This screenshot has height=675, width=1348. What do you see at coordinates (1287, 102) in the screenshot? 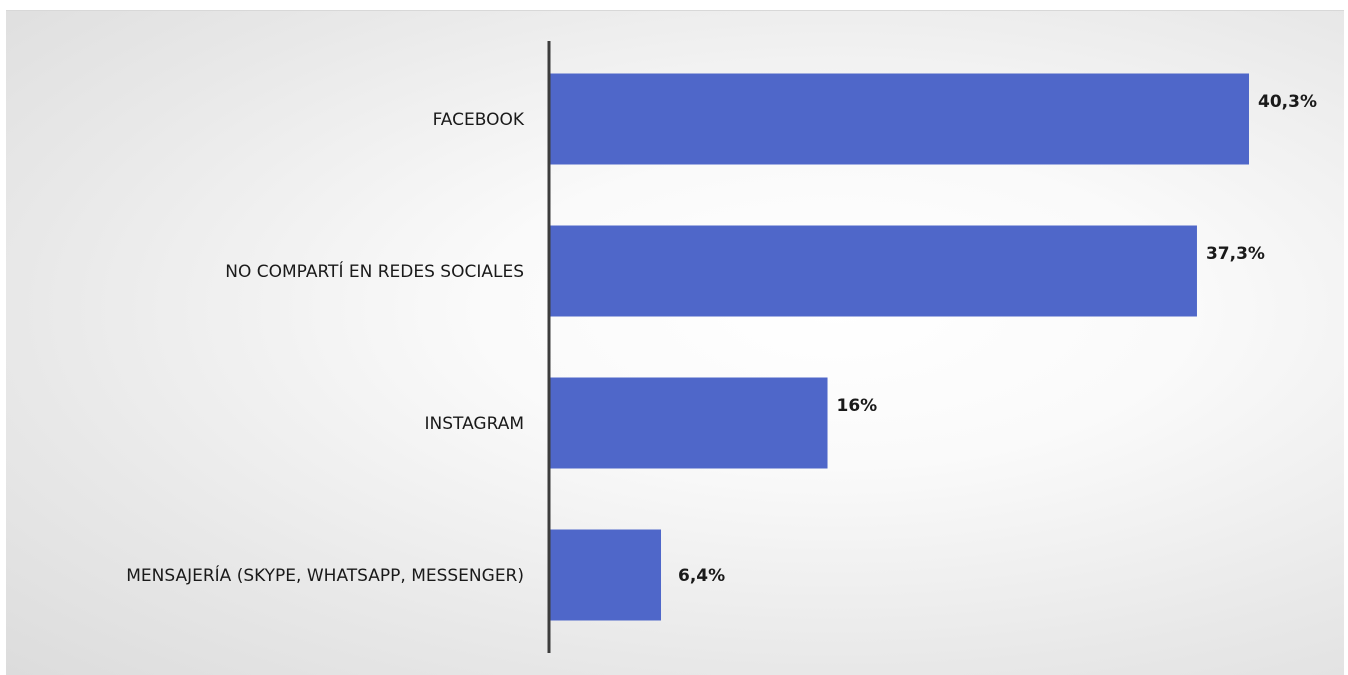
I see `value-label-facebook: 40,3%` at bounding box center [1287, 102].